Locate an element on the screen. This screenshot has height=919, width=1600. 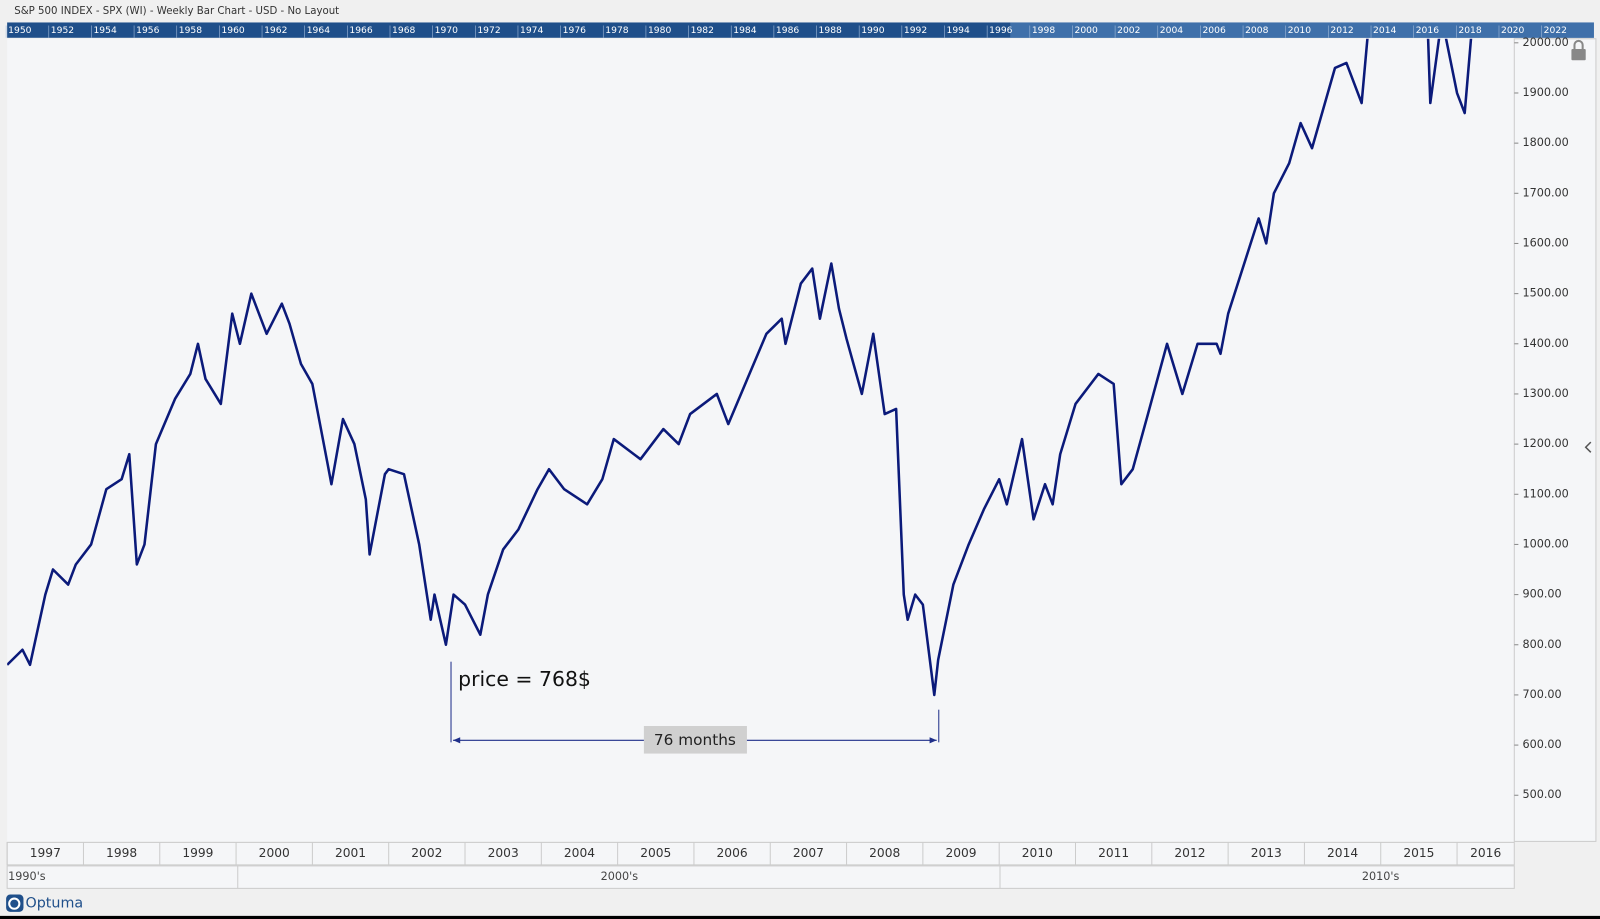
overview-year: 1966 is located at coordinates (360, 30).